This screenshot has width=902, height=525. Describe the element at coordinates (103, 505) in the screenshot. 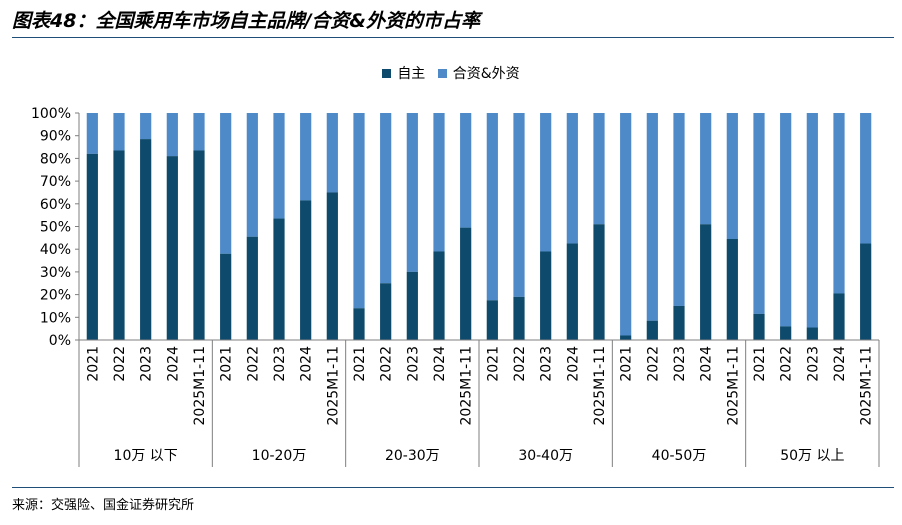

I see `source-note: 来源：交强险、国金证券研究所` at that location.